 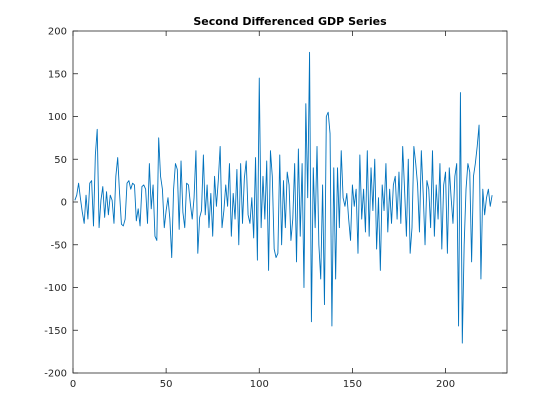 I want to click on x-tick-label: 0, so click(x=73, y=384).